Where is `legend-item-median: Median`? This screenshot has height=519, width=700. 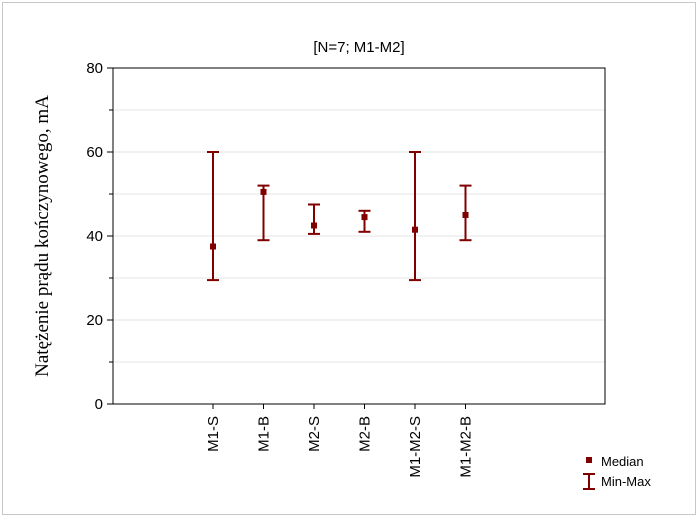 legend-item-median: Median is located at coordinates (615, 461).